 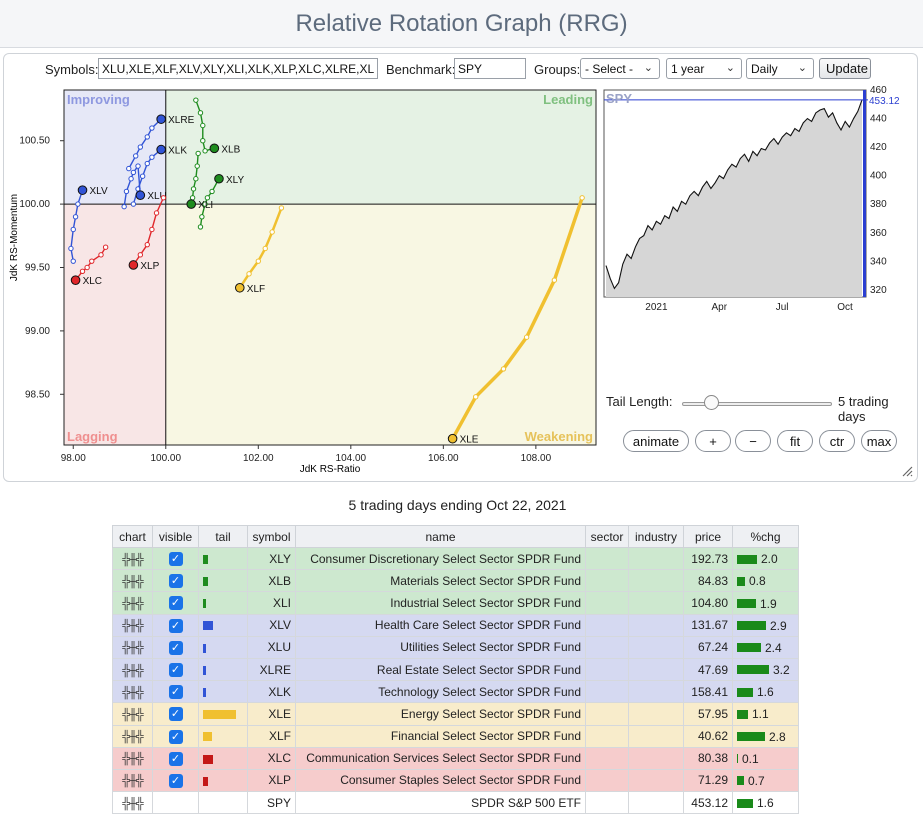 I want to click on sector-cell, so click(x=607, y=669).